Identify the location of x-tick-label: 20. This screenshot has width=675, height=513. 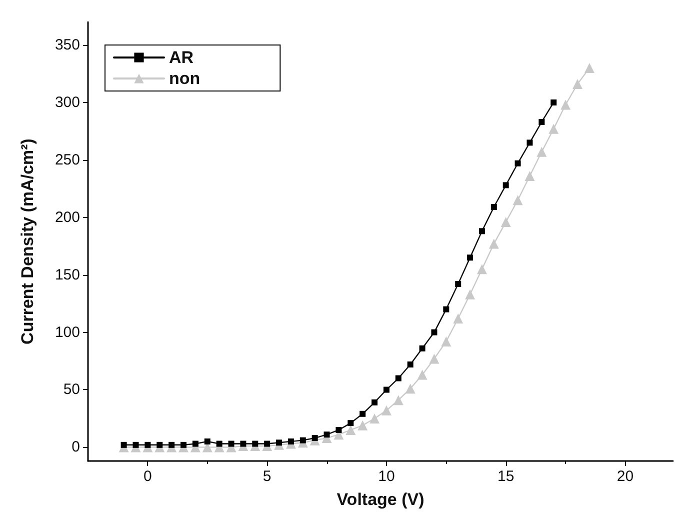
(625, 476).